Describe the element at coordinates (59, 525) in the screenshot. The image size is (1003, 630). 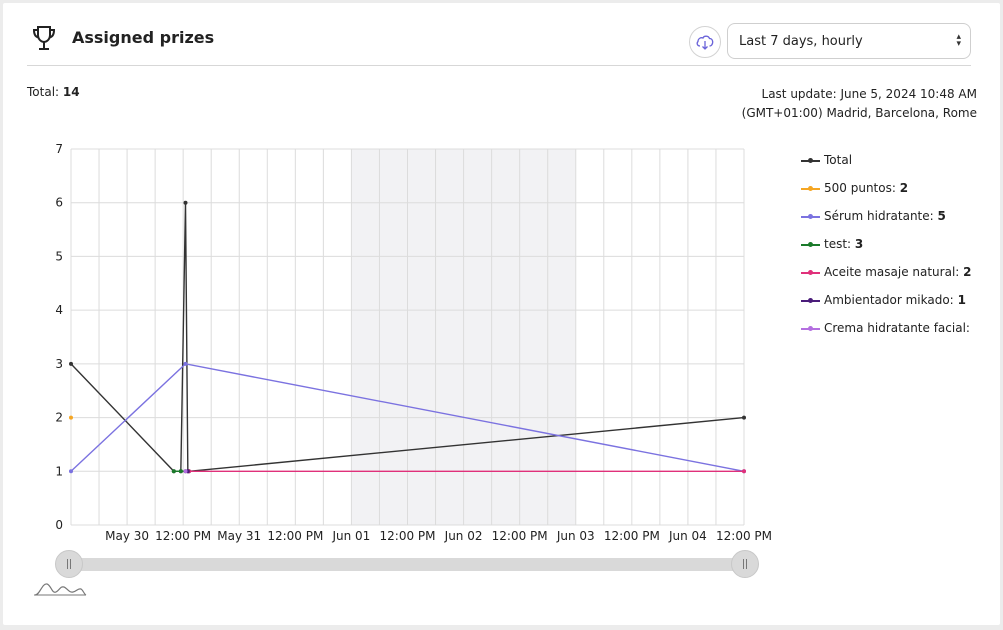
I see `y-tick-label: 0` at that location.